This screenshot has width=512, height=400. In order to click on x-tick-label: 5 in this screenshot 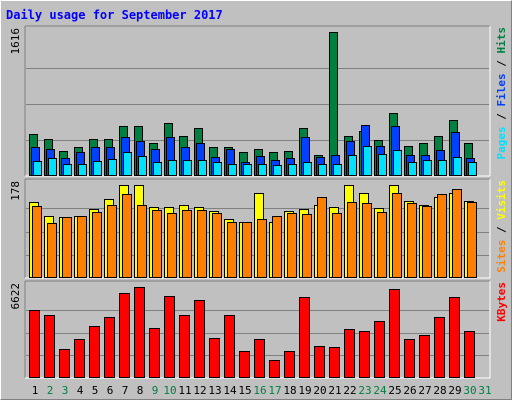, I will do `click(95, 390)`.